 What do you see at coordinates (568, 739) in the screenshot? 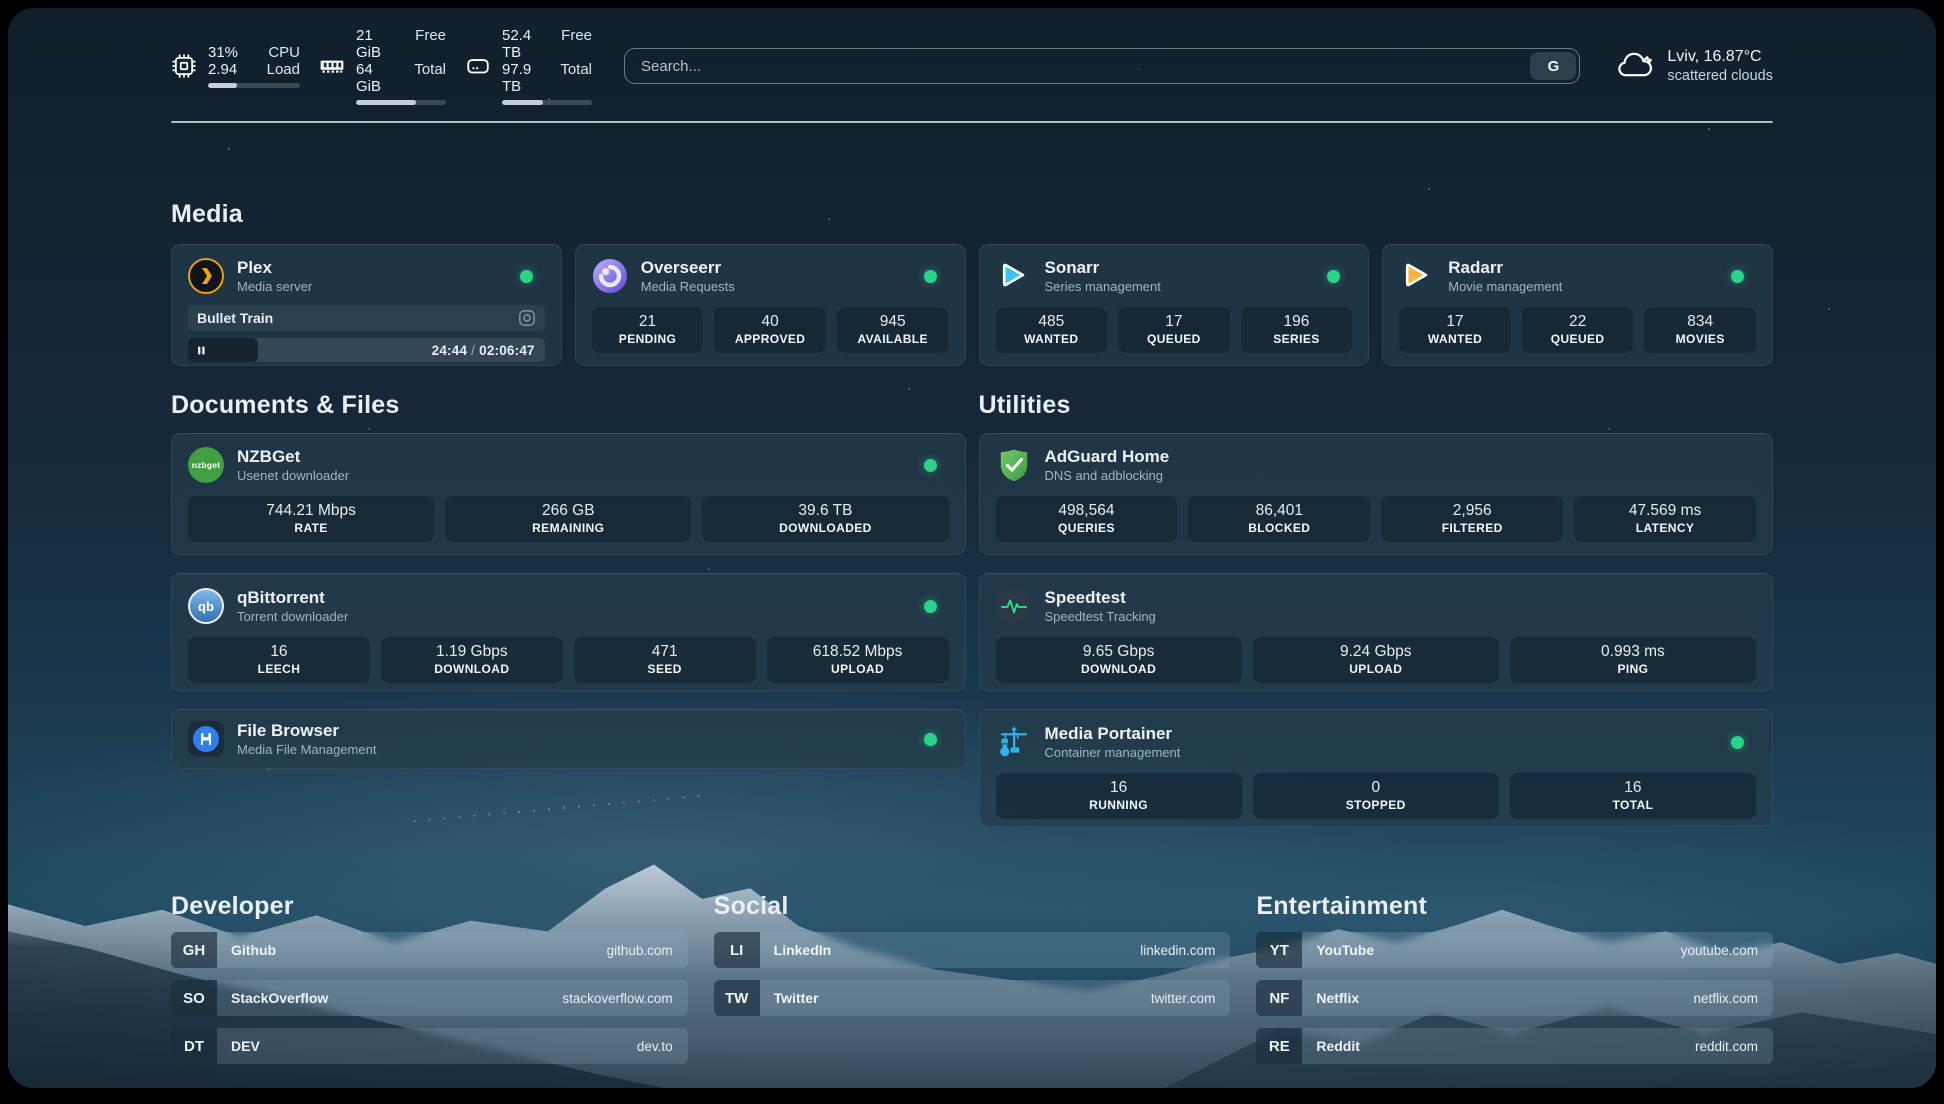
I see `app-card-filebrowser: File Browser Media File Management` at bounding box center [568, 739].